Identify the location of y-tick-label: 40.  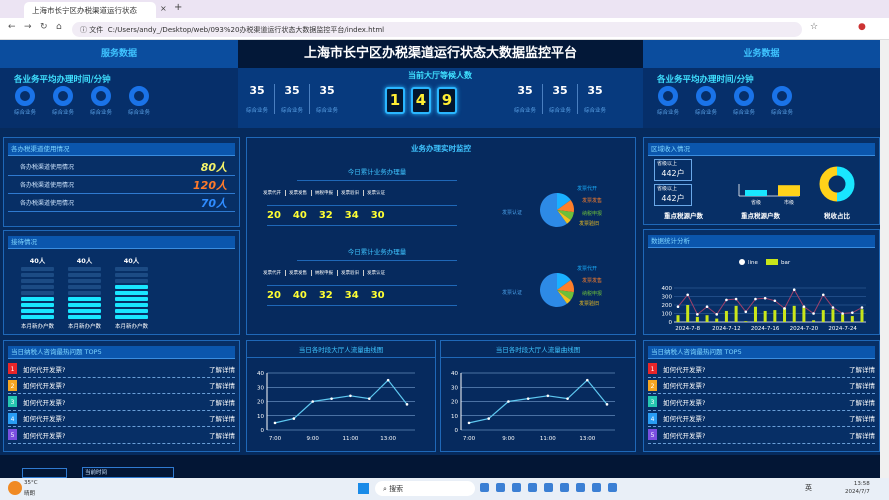
(260, 374).